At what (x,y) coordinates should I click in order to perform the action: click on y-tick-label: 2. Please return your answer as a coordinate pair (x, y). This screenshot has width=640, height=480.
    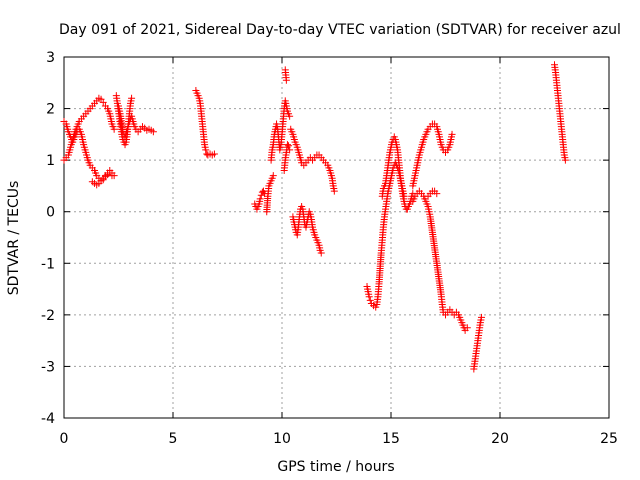
    Looking at the image, I should click on (50, 110).